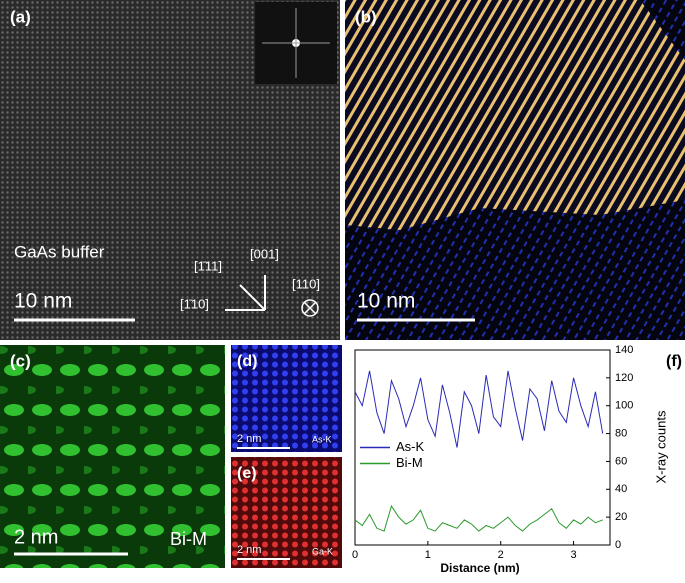  What do you see at coordinates (355, 555) in the screenshot?
I see `x-tick-label: 0` at bounding box center [355, 555].